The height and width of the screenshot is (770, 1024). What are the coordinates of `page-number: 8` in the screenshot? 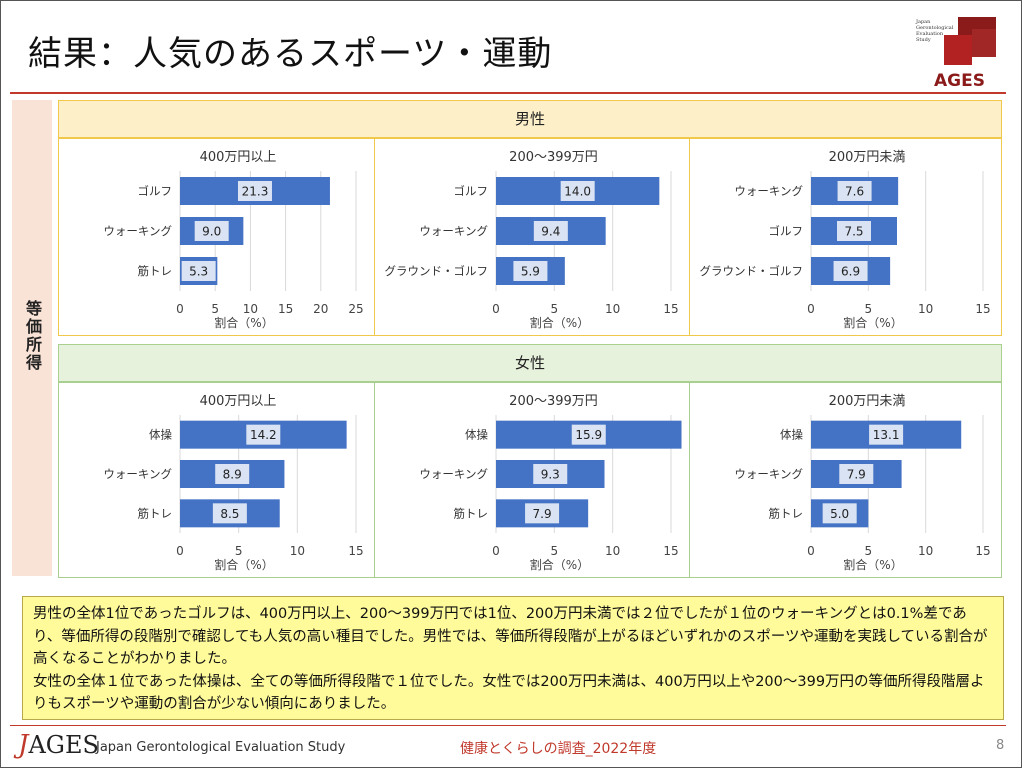 It's located at (1000, 745).